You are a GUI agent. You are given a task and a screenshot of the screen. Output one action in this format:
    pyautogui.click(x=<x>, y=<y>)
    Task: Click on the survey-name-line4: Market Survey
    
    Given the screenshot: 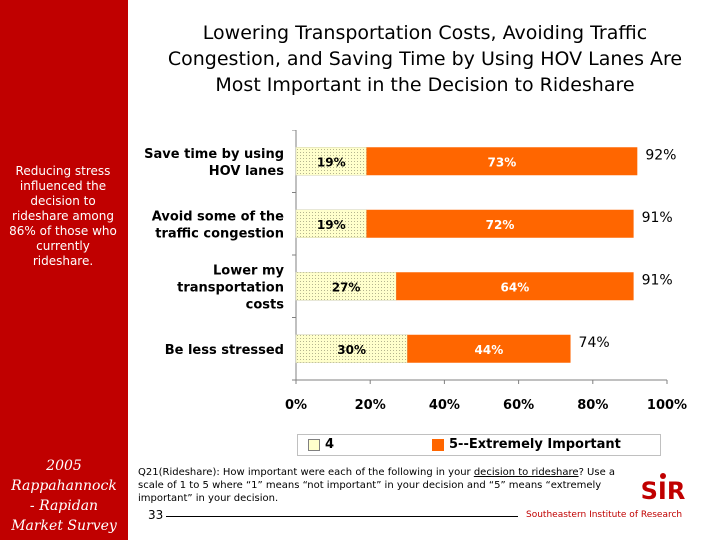 What is the action you would take?
    pyautogui.click(x=64, y=526)
    